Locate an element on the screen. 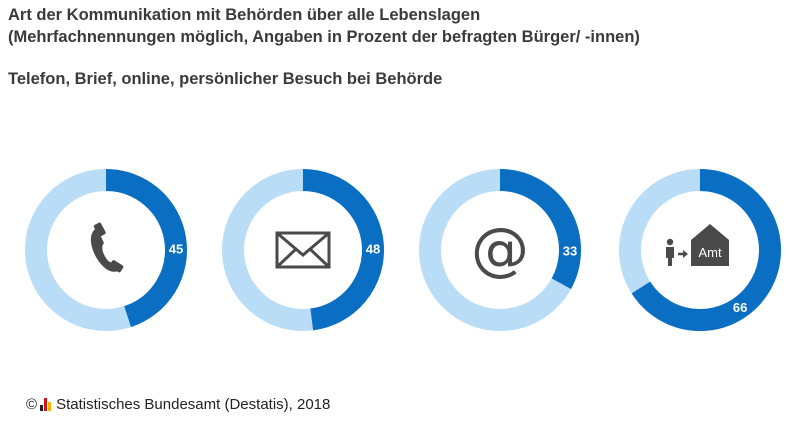  donut-3: 33 @ is located at coordinates (500, 250).